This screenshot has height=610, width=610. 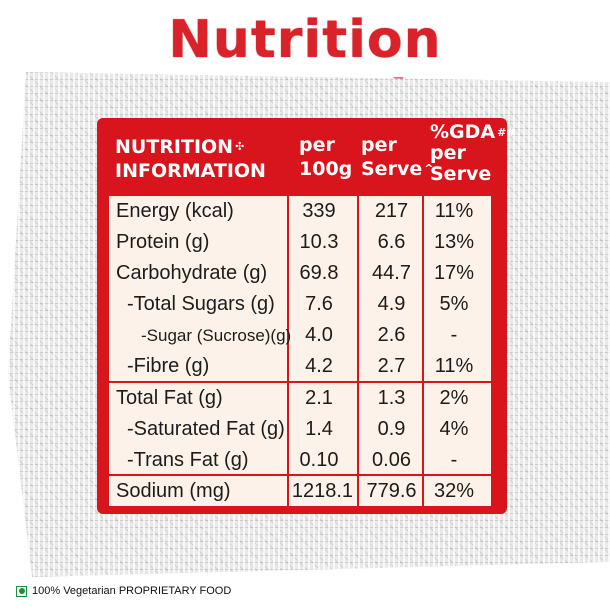 What do you see at coordinates (429, 168) in the screenshot?
I see `header-col3-symbol: ^` at bounding box center [429, 168].